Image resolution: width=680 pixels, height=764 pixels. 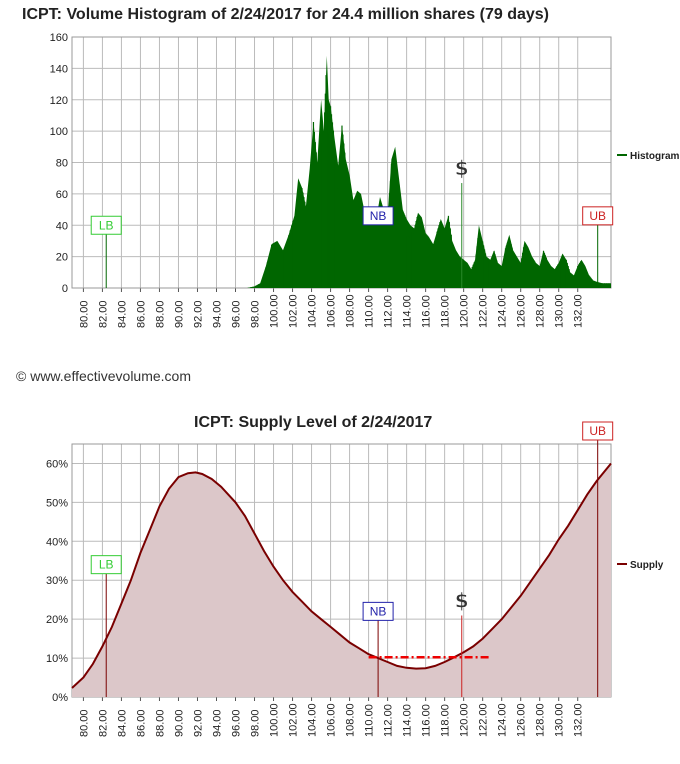 What do you see at coordinates (59, 132) in the screenshot?
I see `y-tick-label: 100` at bounding box center [59, 132].